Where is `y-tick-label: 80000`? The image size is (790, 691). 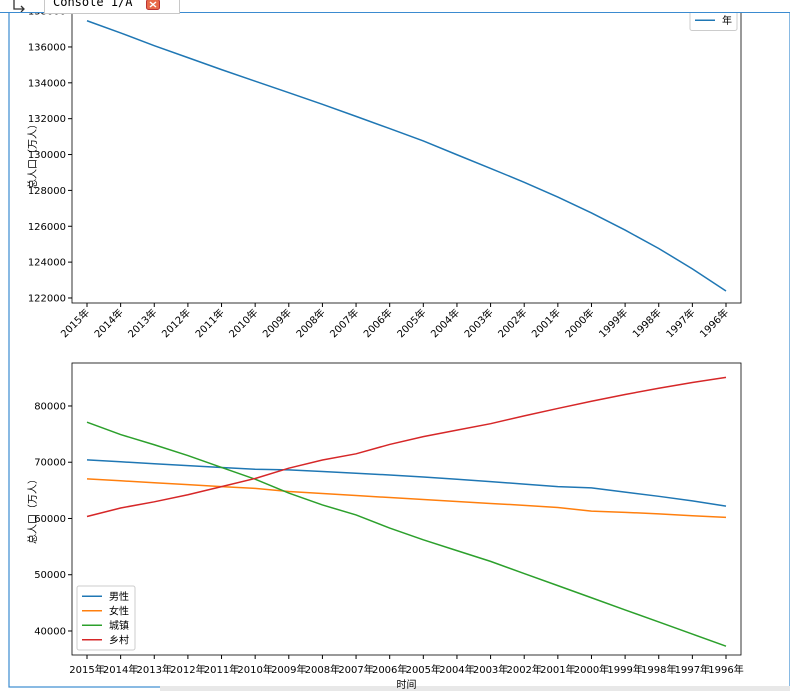 y-tick-label: 80000 is located at coordinates (50, 406).